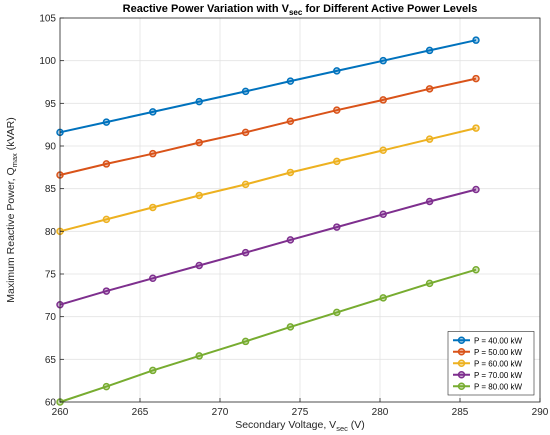  Describe the element at coordinates (51, 275) in the screenshot. I see `y-tick-label: 75` at that location.